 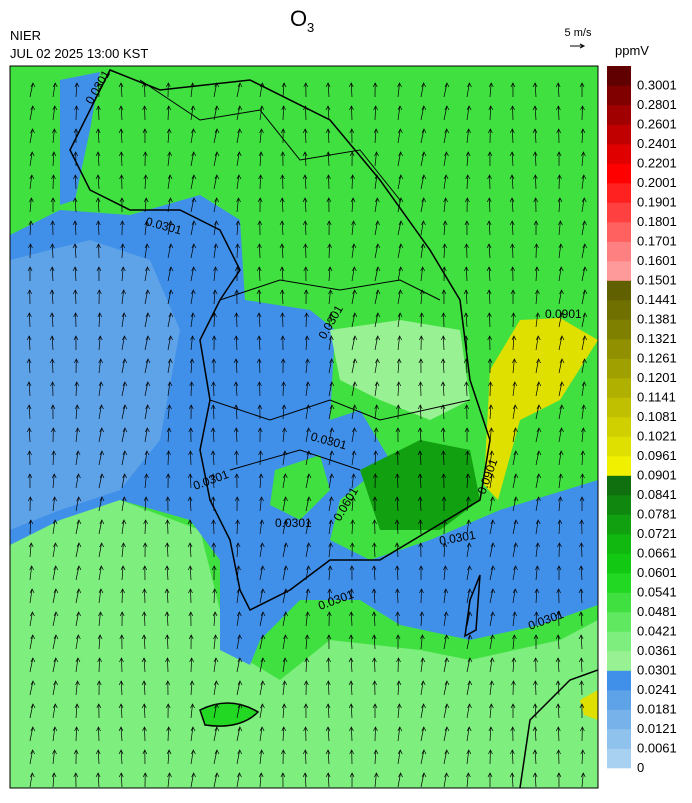 What do you see at coordinates (657, 572) in the screenshot?
I see `colorbar-label: 0.0601` at bounding box center [657, 572].